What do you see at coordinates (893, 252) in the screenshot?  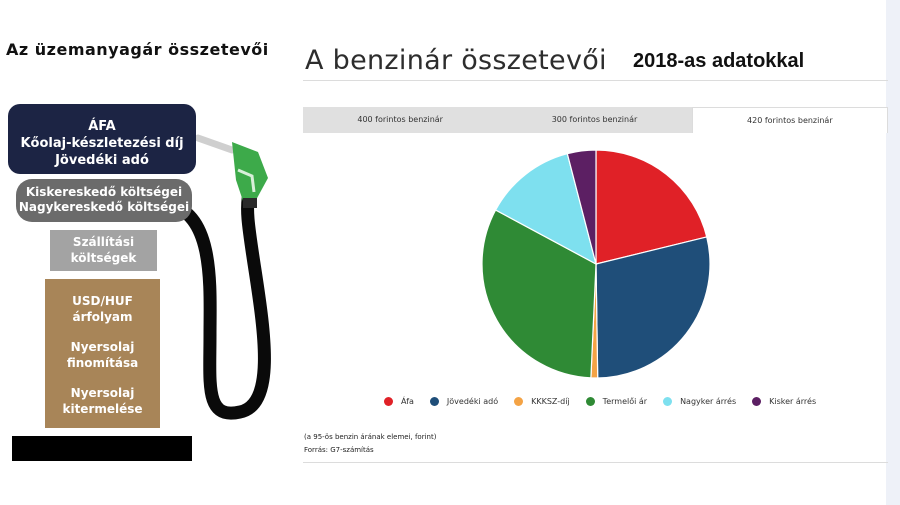 I see `frame-edge` at bounding box center [893, 252].